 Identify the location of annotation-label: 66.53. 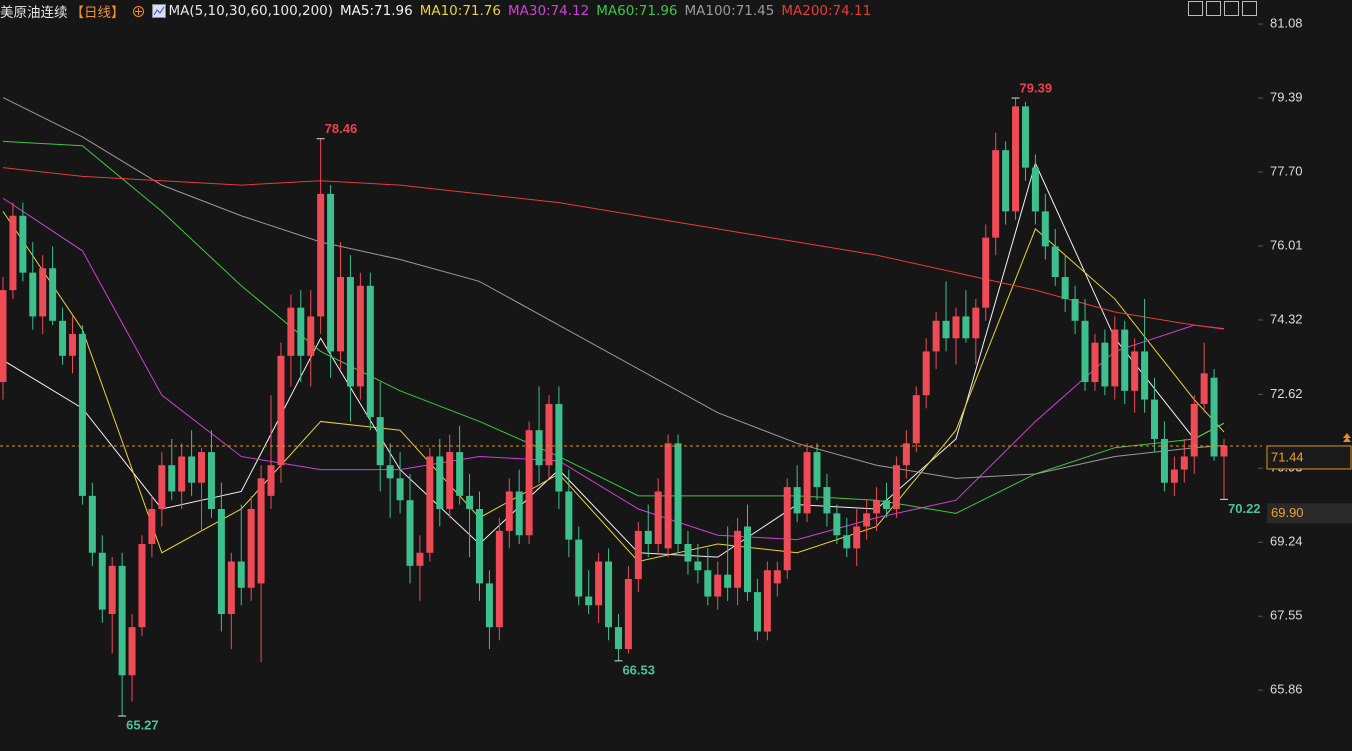
(638, 669).